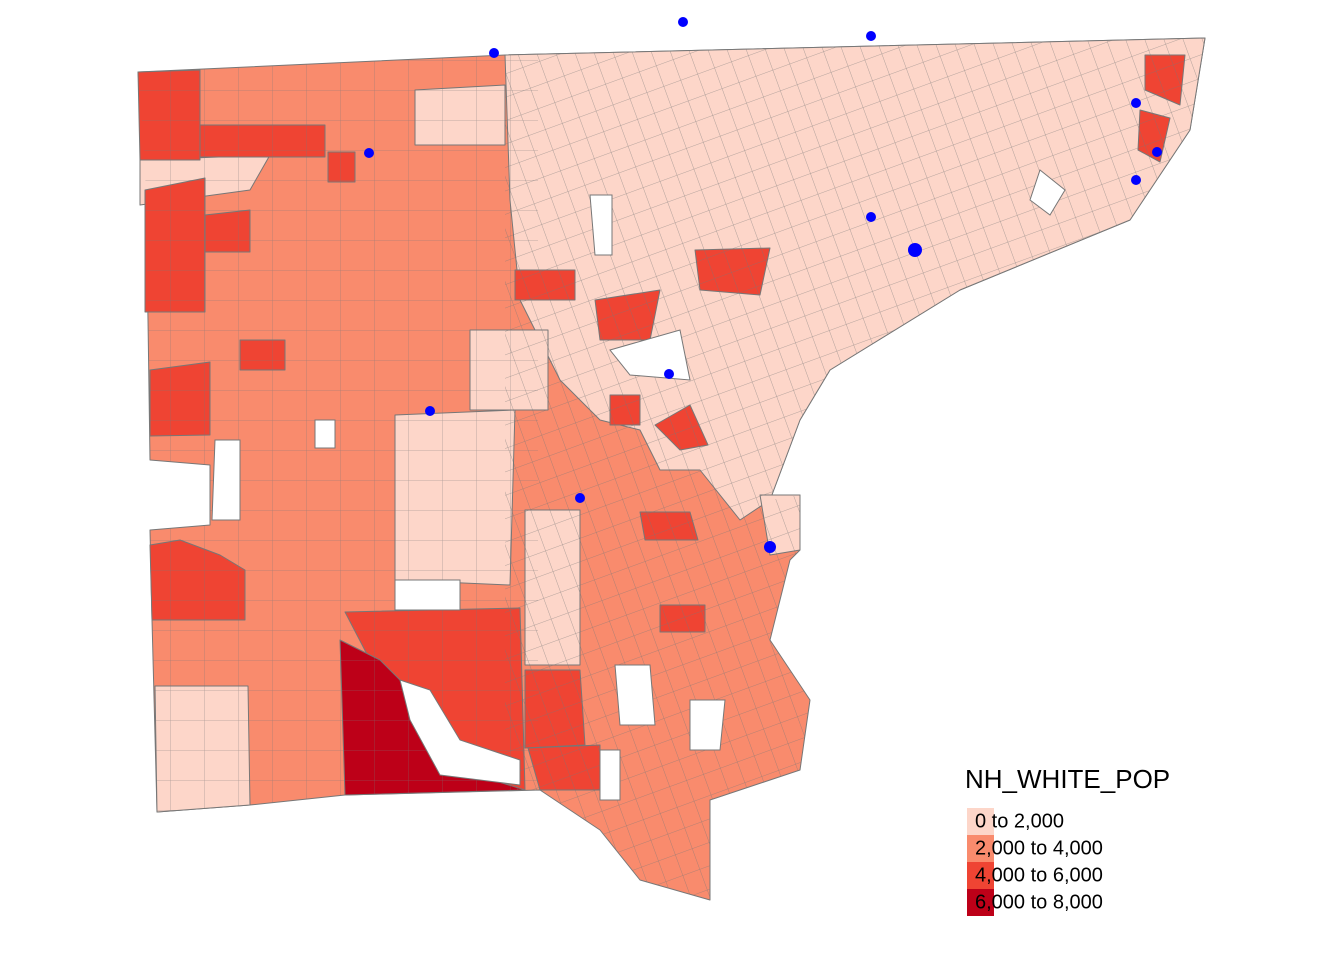  Describe the element at coordinates (1039, 902) in the screenshot. I see `legend-label: 6,000 to 8,000` at that location.